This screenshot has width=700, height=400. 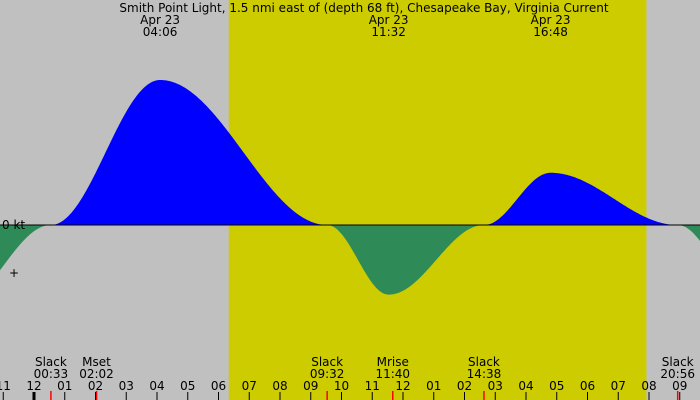 I want to click on event-label: Mrise, so click(x=393, y=362).